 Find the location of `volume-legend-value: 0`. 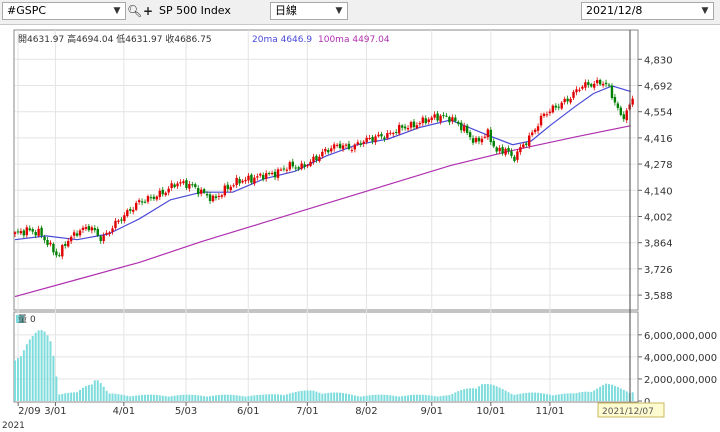

volume-legend-value: 0 is located at coordinates (33, 320).